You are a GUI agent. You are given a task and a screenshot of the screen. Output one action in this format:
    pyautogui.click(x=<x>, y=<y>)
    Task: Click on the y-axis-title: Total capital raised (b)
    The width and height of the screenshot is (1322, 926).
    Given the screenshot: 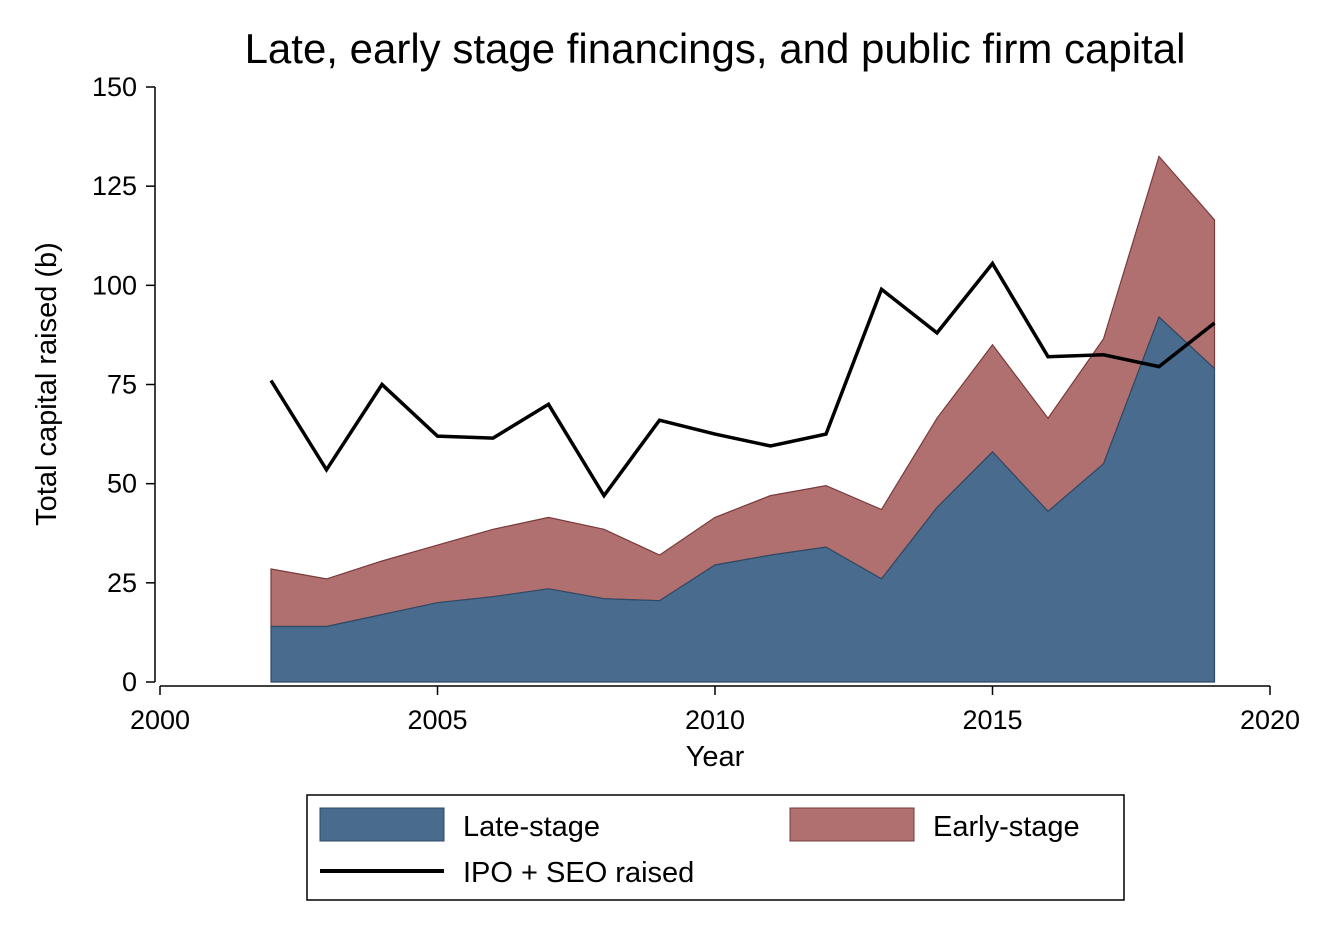 What is the action you would take?
    pyautogui.click(x=47, y=384)
    